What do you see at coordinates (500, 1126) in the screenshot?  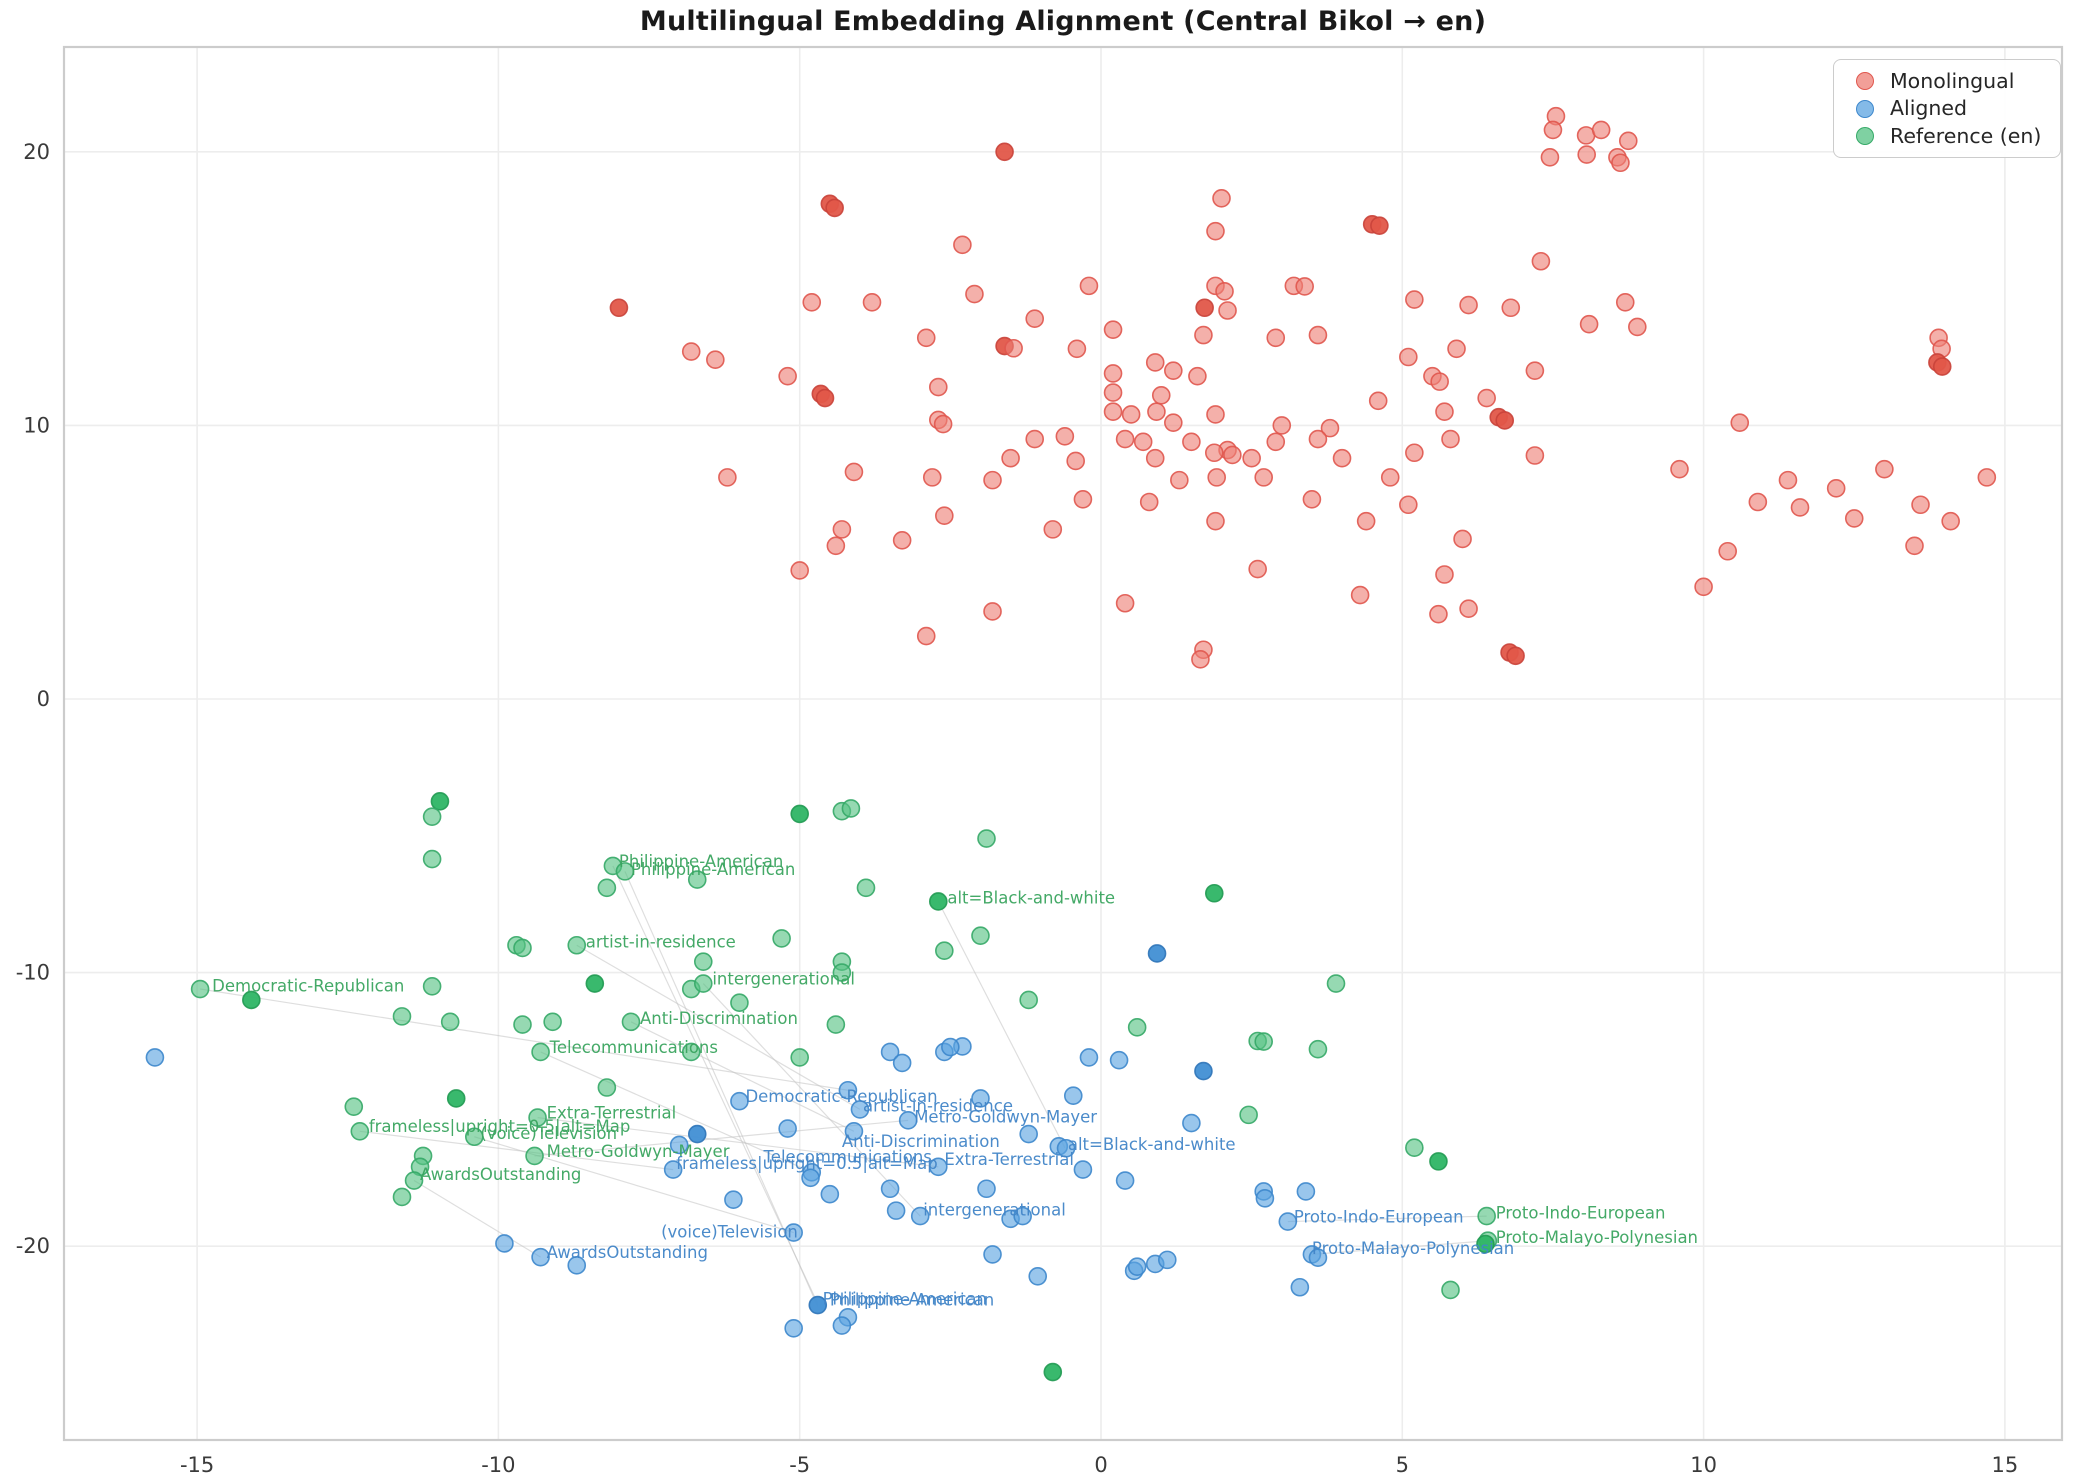 I see `annotation-label: frameless|upright=0.5|alt=Map` at bounding box center [500, 1126].